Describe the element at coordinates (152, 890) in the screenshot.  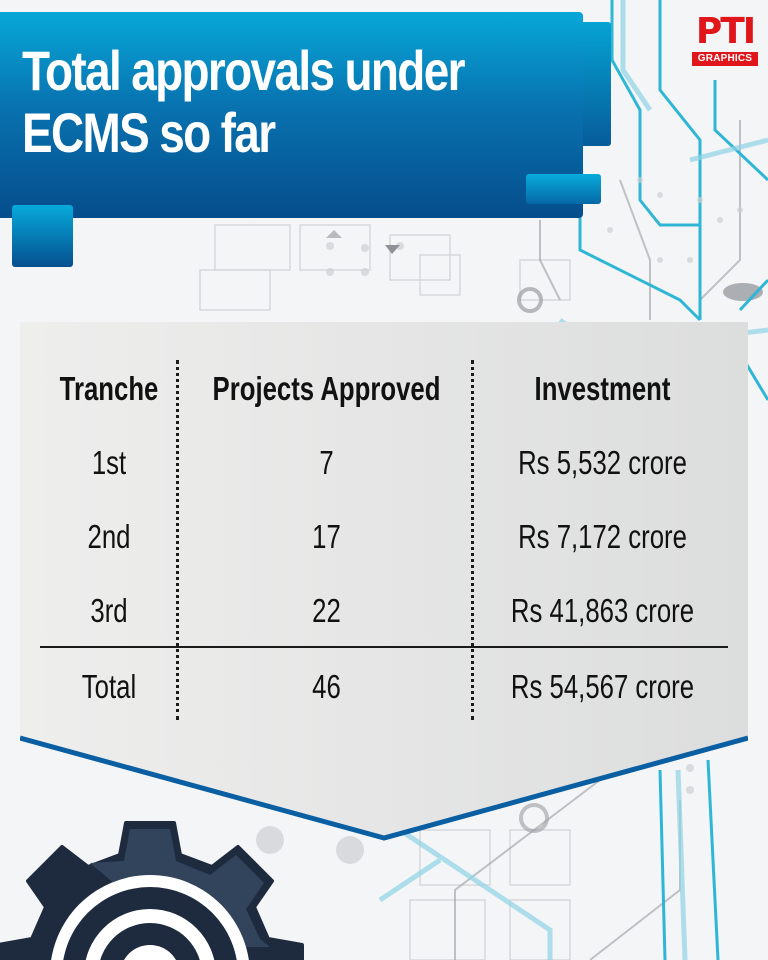
I see `gear-icon` at that location.